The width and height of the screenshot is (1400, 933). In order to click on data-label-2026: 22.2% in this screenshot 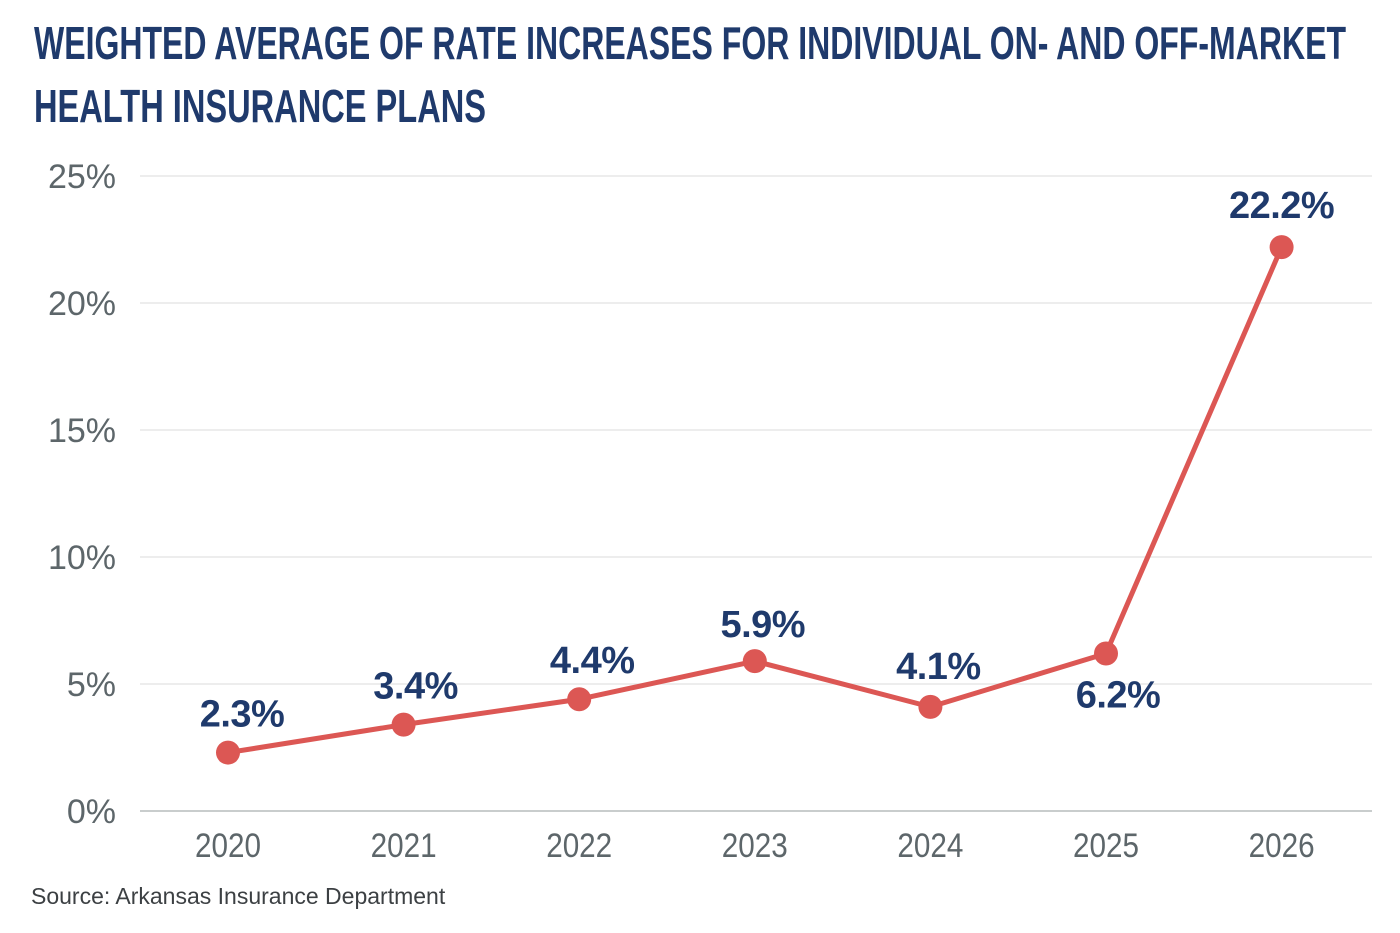, I will do `click(1281, 206)`.